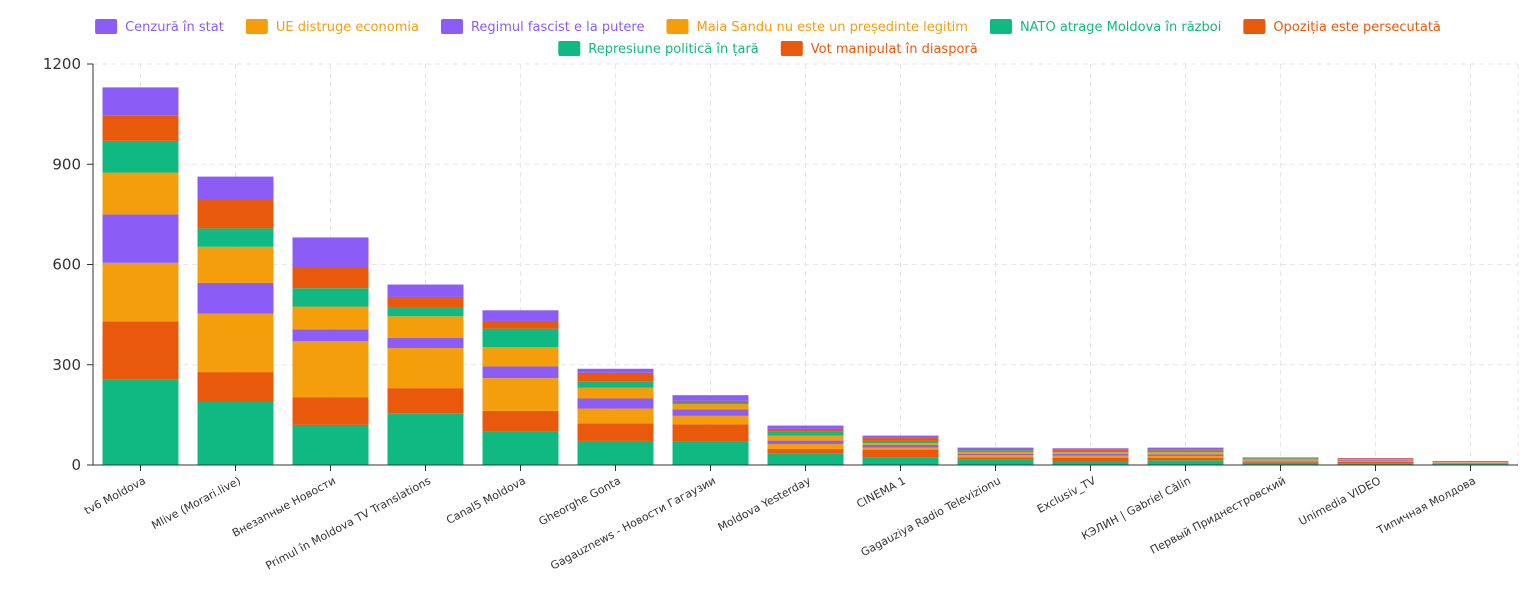 Image resolution: width=1536 pixels, height=605 pixels. I want to click on legend-label: UE distruge economia, so click(347, 27).